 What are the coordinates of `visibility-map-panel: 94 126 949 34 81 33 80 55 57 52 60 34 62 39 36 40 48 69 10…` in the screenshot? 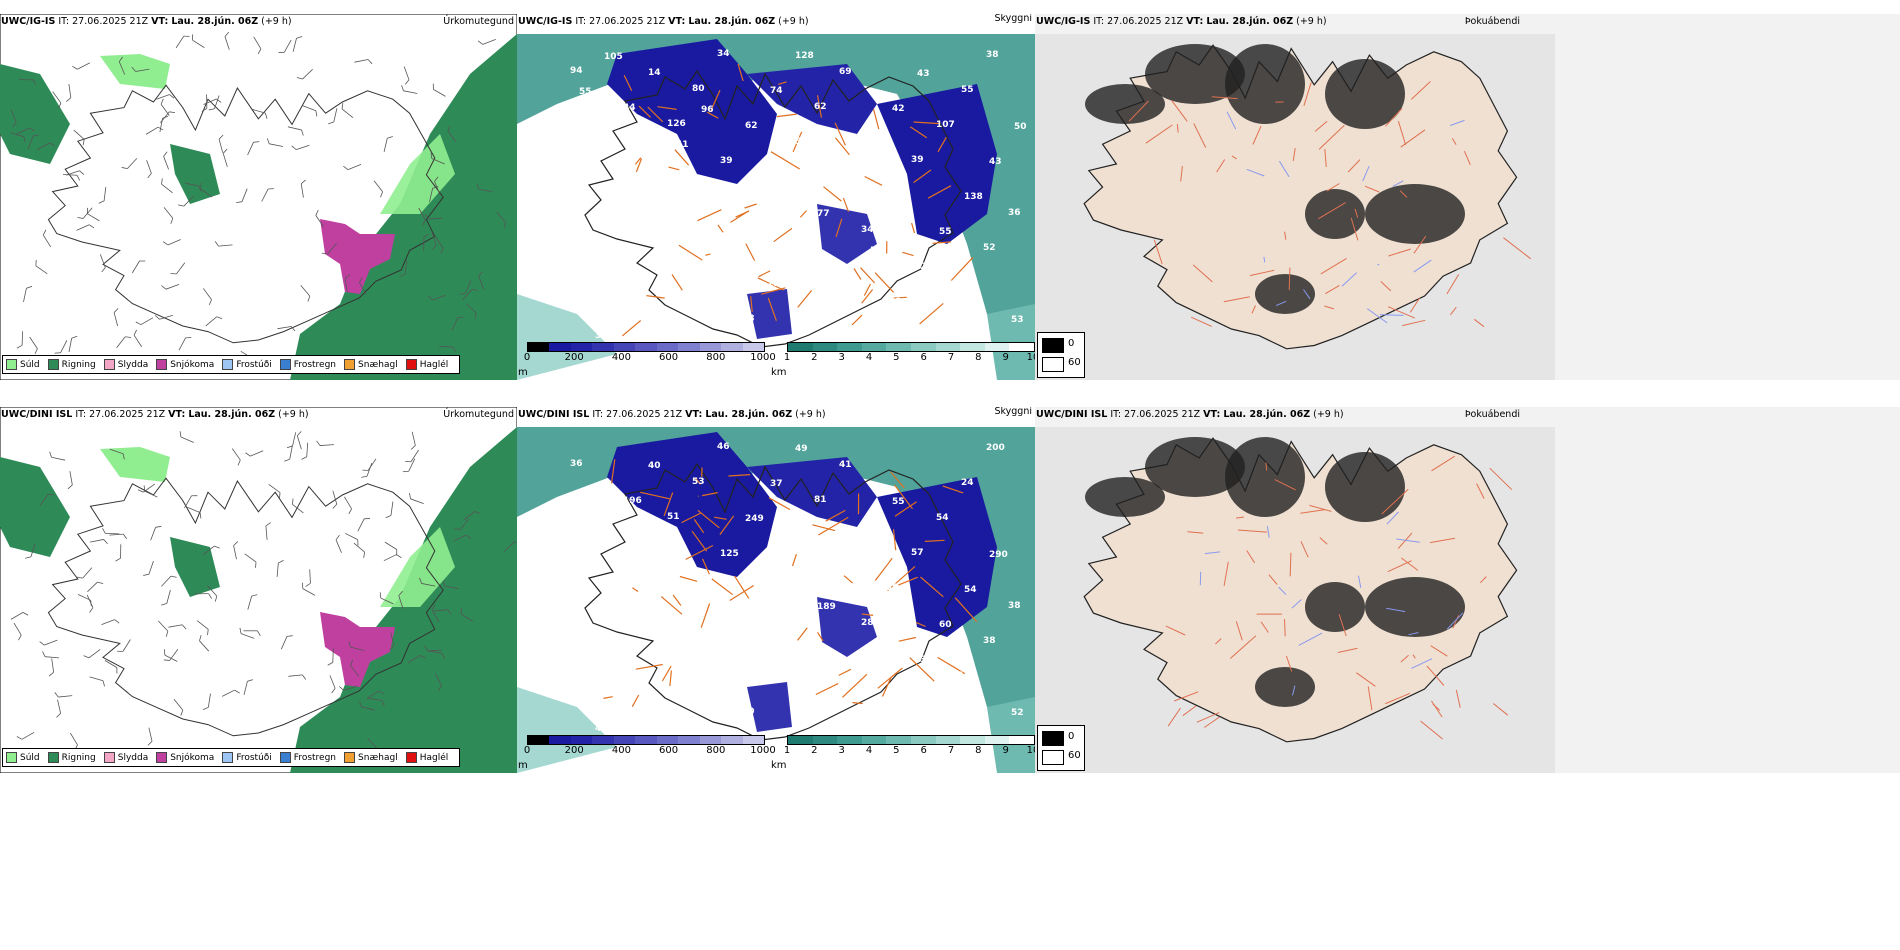 It's located at (776, 197).